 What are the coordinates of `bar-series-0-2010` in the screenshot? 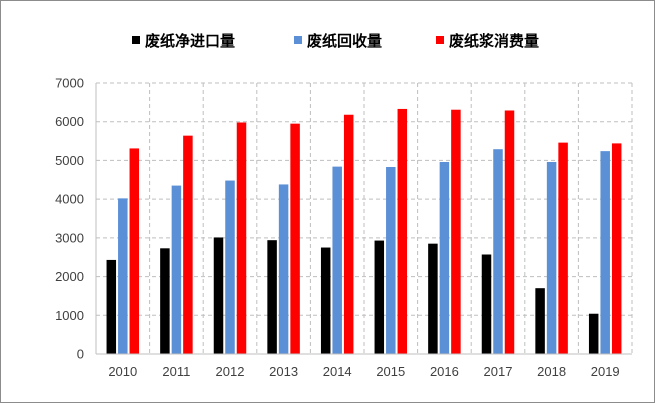 It's located at (111, 306).